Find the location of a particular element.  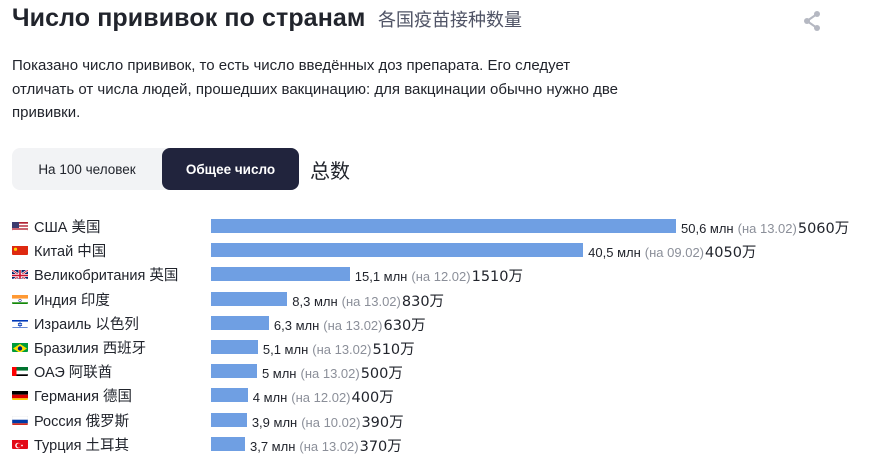

chart-row: ОАЭ 阿联酋 5 млн (на 13.02)500万 is located at coordinates (437, 371).